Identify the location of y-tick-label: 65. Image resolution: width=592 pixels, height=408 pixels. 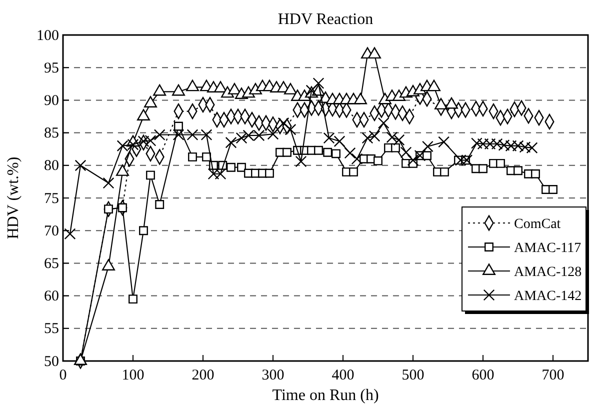
(51, 264).